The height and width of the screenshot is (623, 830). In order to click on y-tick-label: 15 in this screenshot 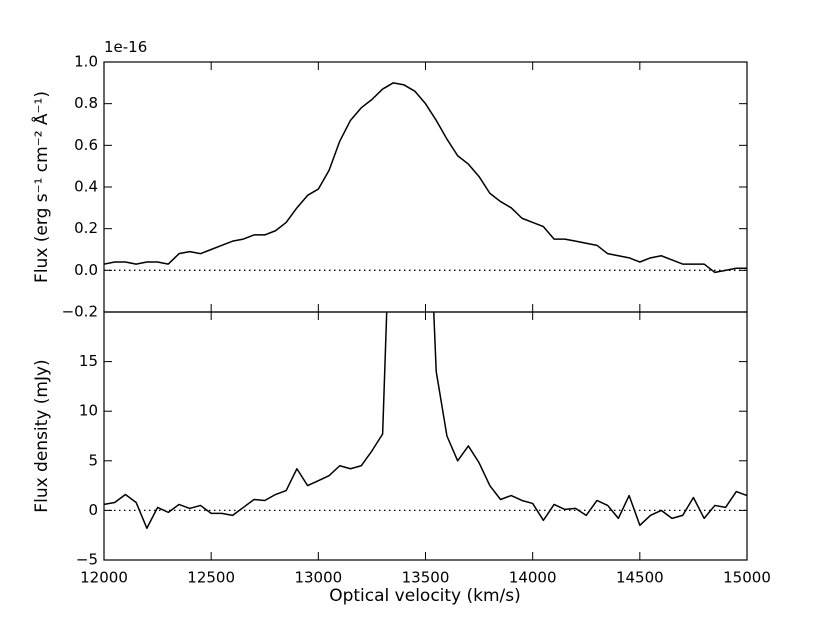, I will do `click(88, 361)`.